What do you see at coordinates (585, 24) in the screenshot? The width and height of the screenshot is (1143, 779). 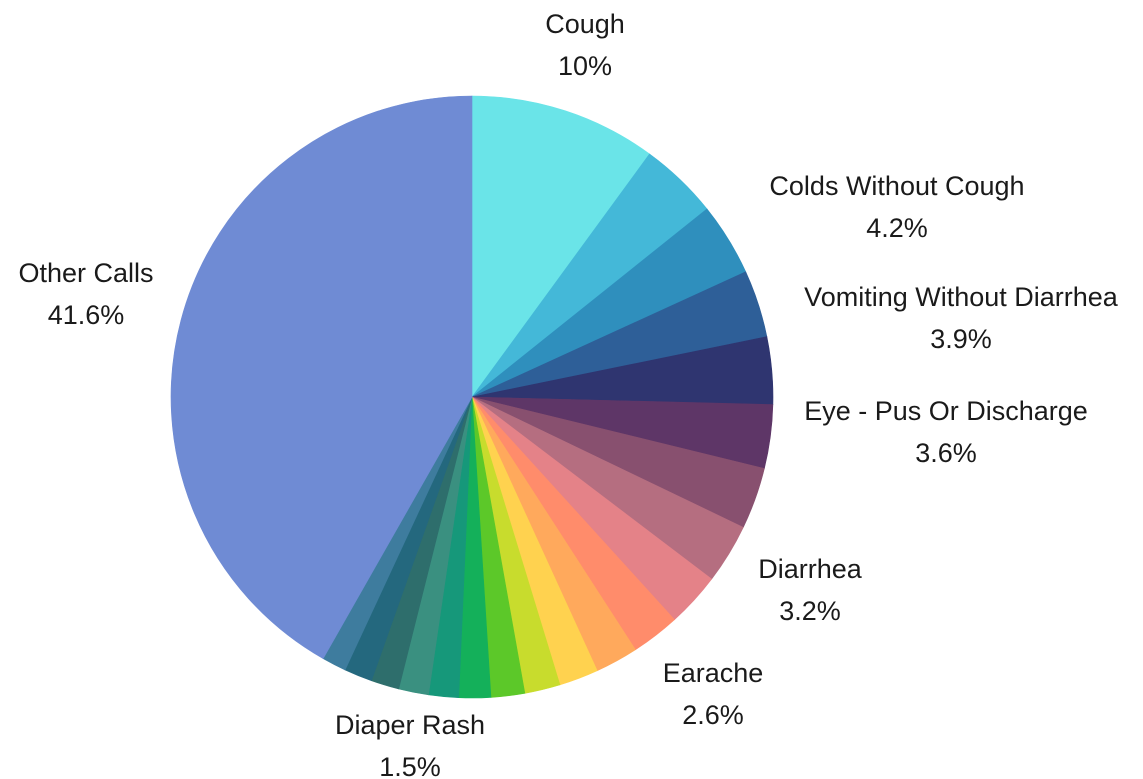 I see `slice-label-cough: Cough` at bounding box center [585, 24].